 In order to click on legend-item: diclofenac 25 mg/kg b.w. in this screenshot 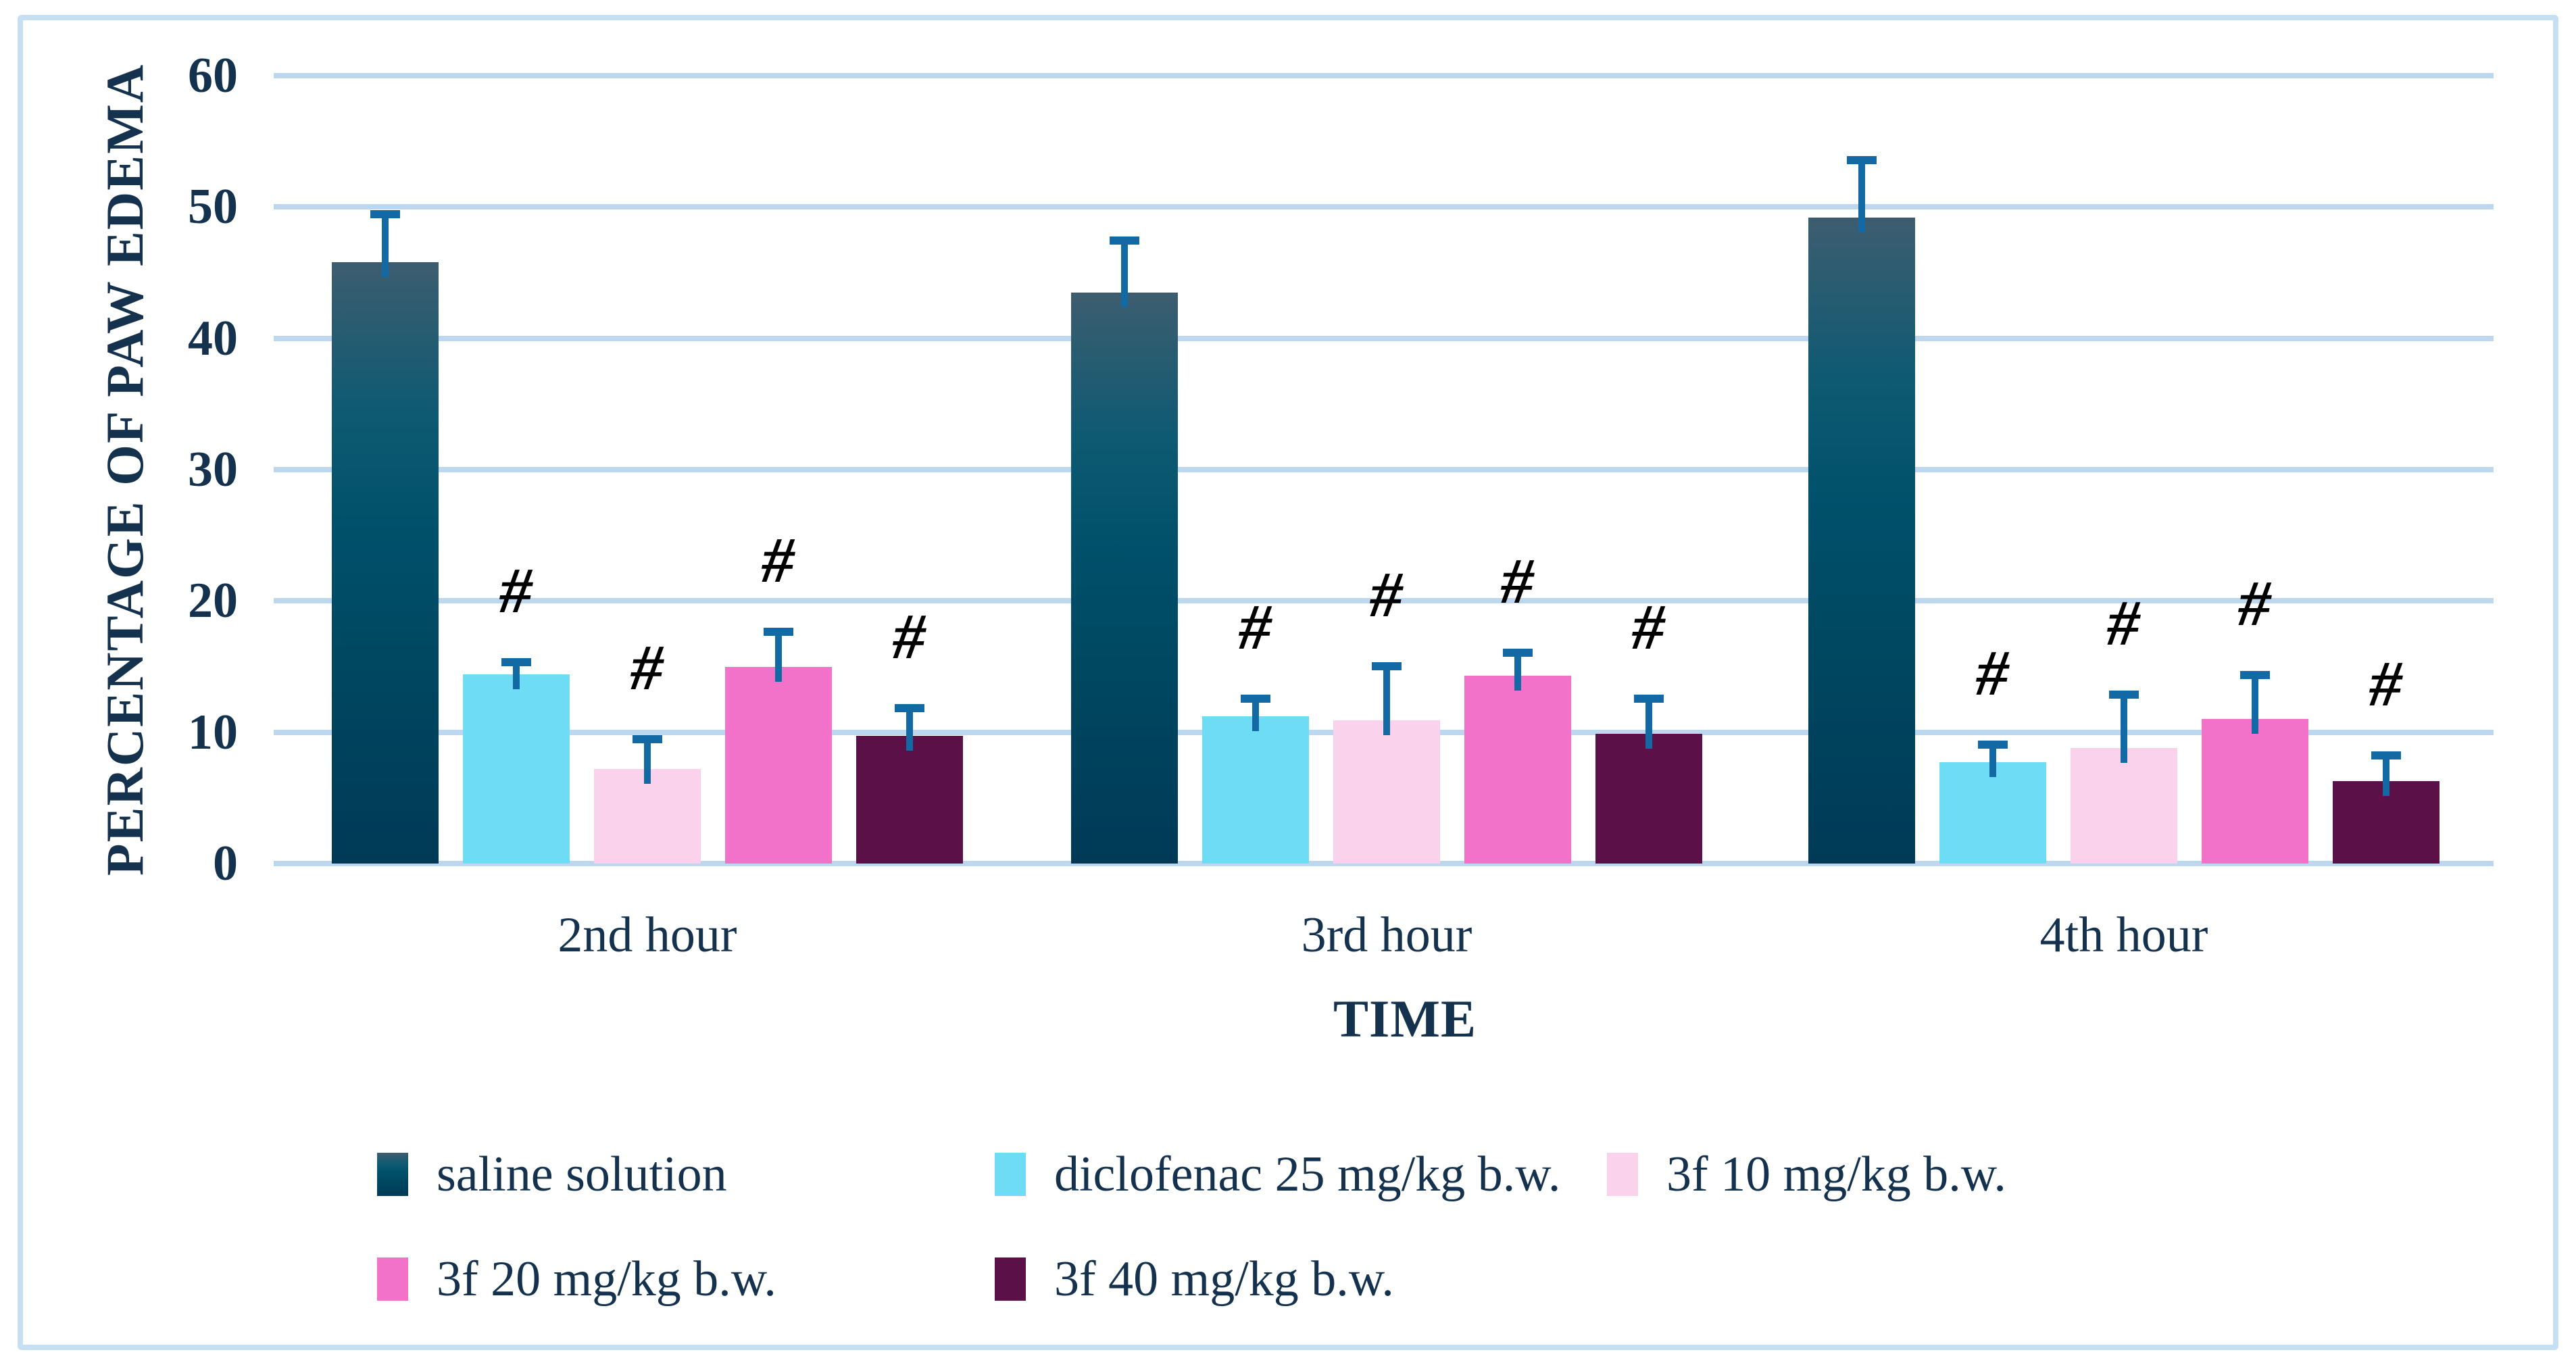, I will do `click(1278, 1174)`.